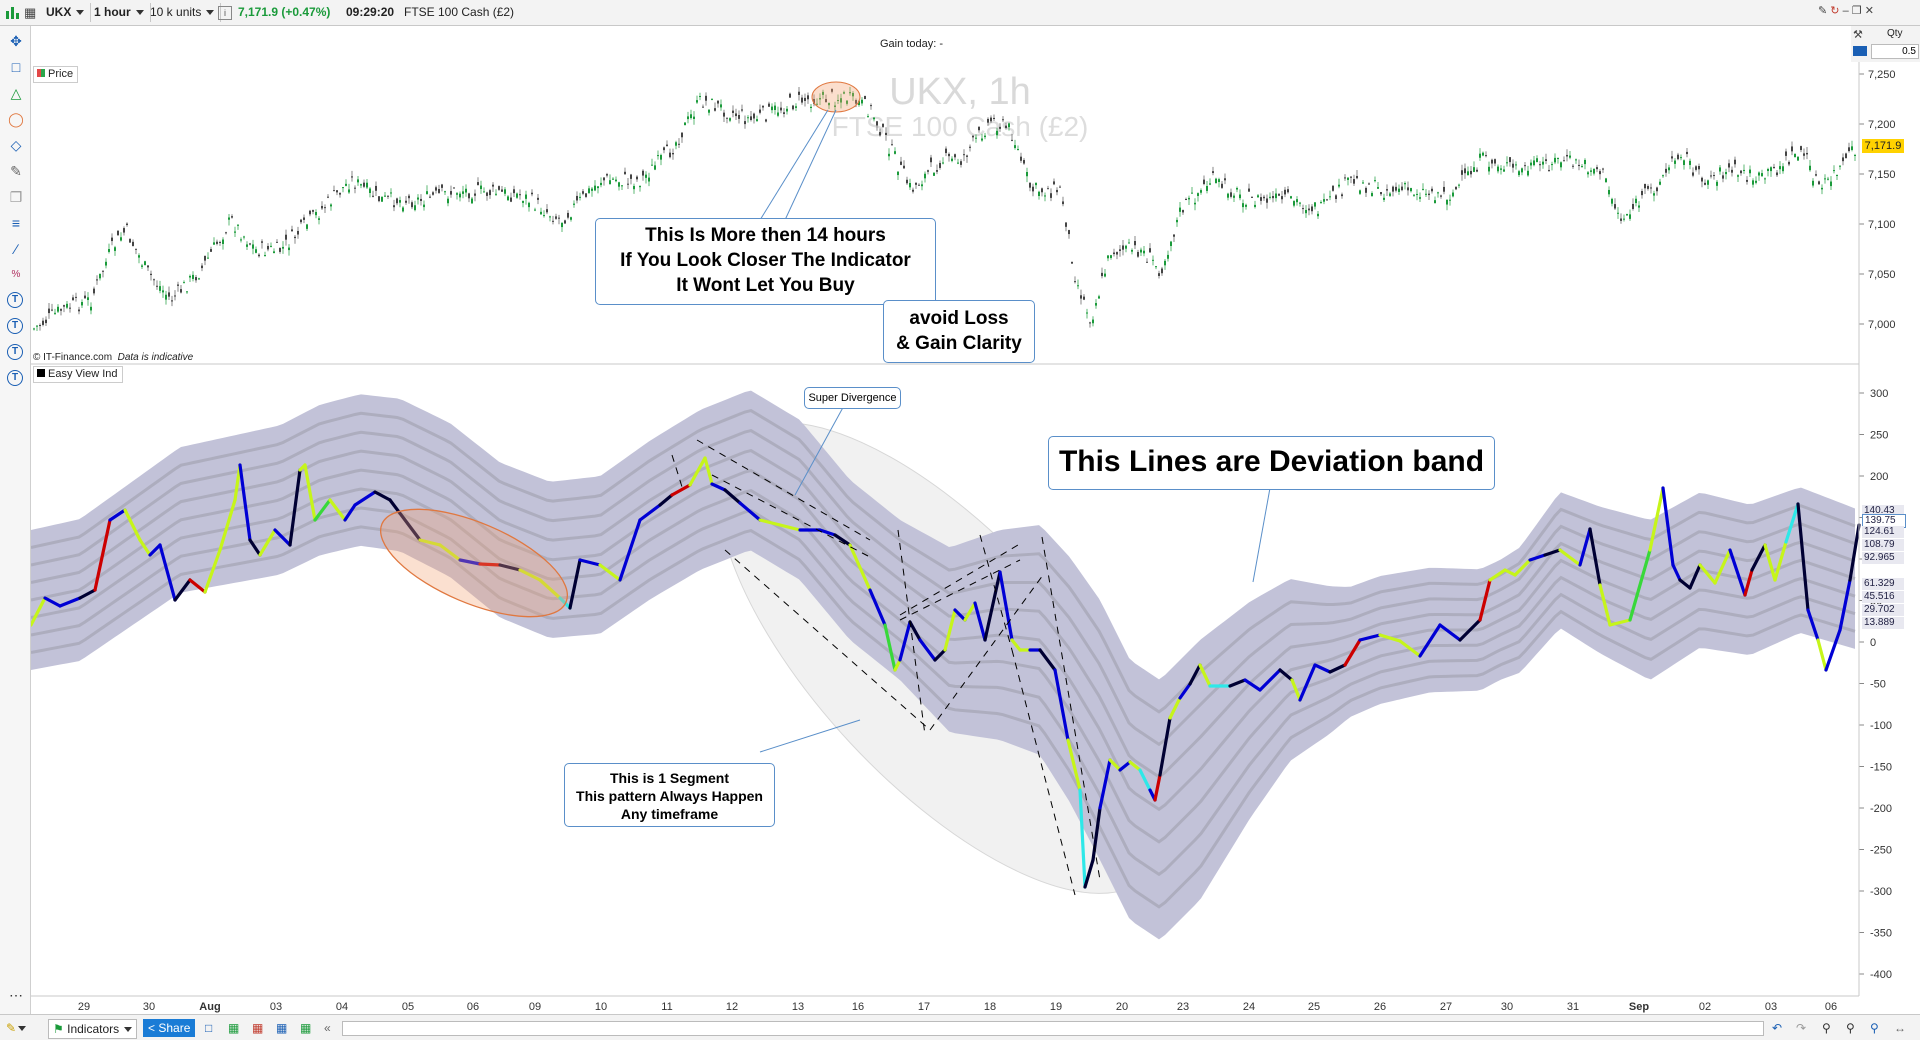 This screenshot has width=1920, height=1040. I want to click on band-value-label: 45.516, so click(1883, 597).